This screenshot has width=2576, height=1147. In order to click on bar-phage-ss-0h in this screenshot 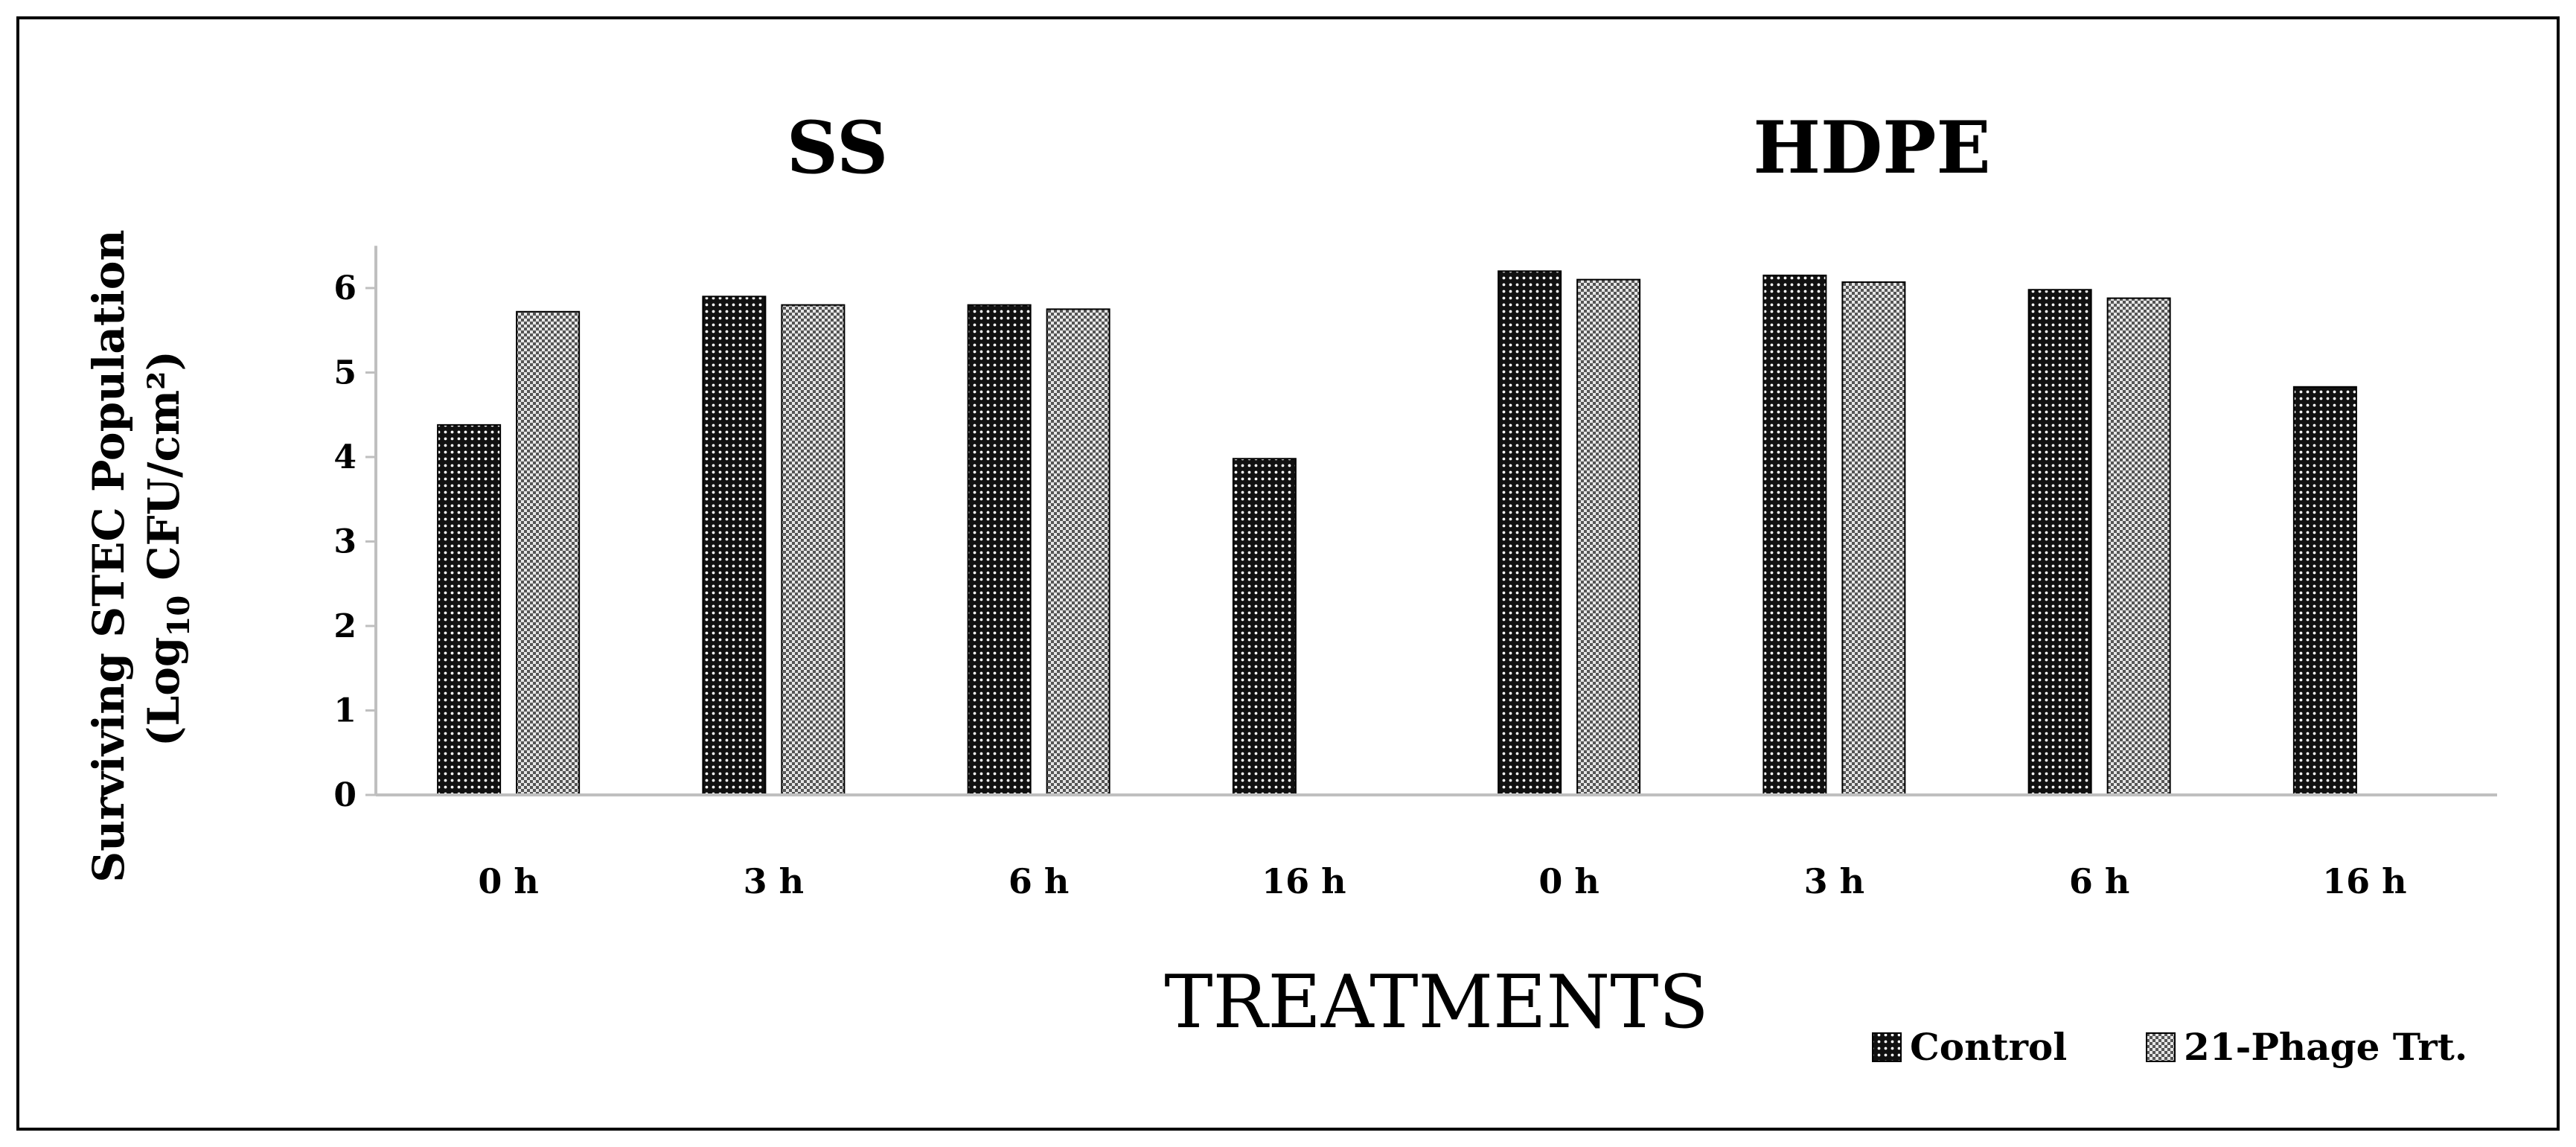, I will do `click(548, 553)`.